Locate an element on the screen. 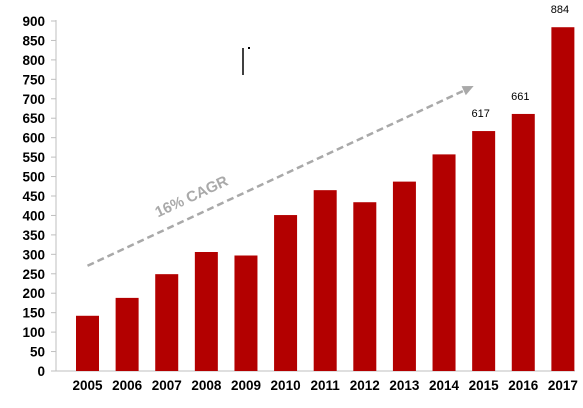 The width and height of the screenshot is (583, 408). bar-2015 is located at coordinates (484, 251).